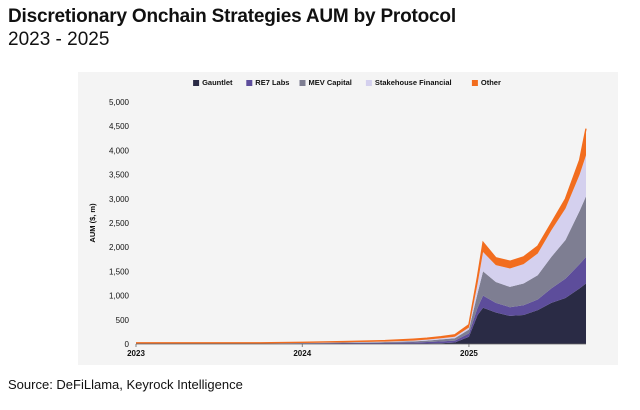 The width and height of the screenshot is (640, 410). I want to click on legend-item-other: Other, so click(486, 82).